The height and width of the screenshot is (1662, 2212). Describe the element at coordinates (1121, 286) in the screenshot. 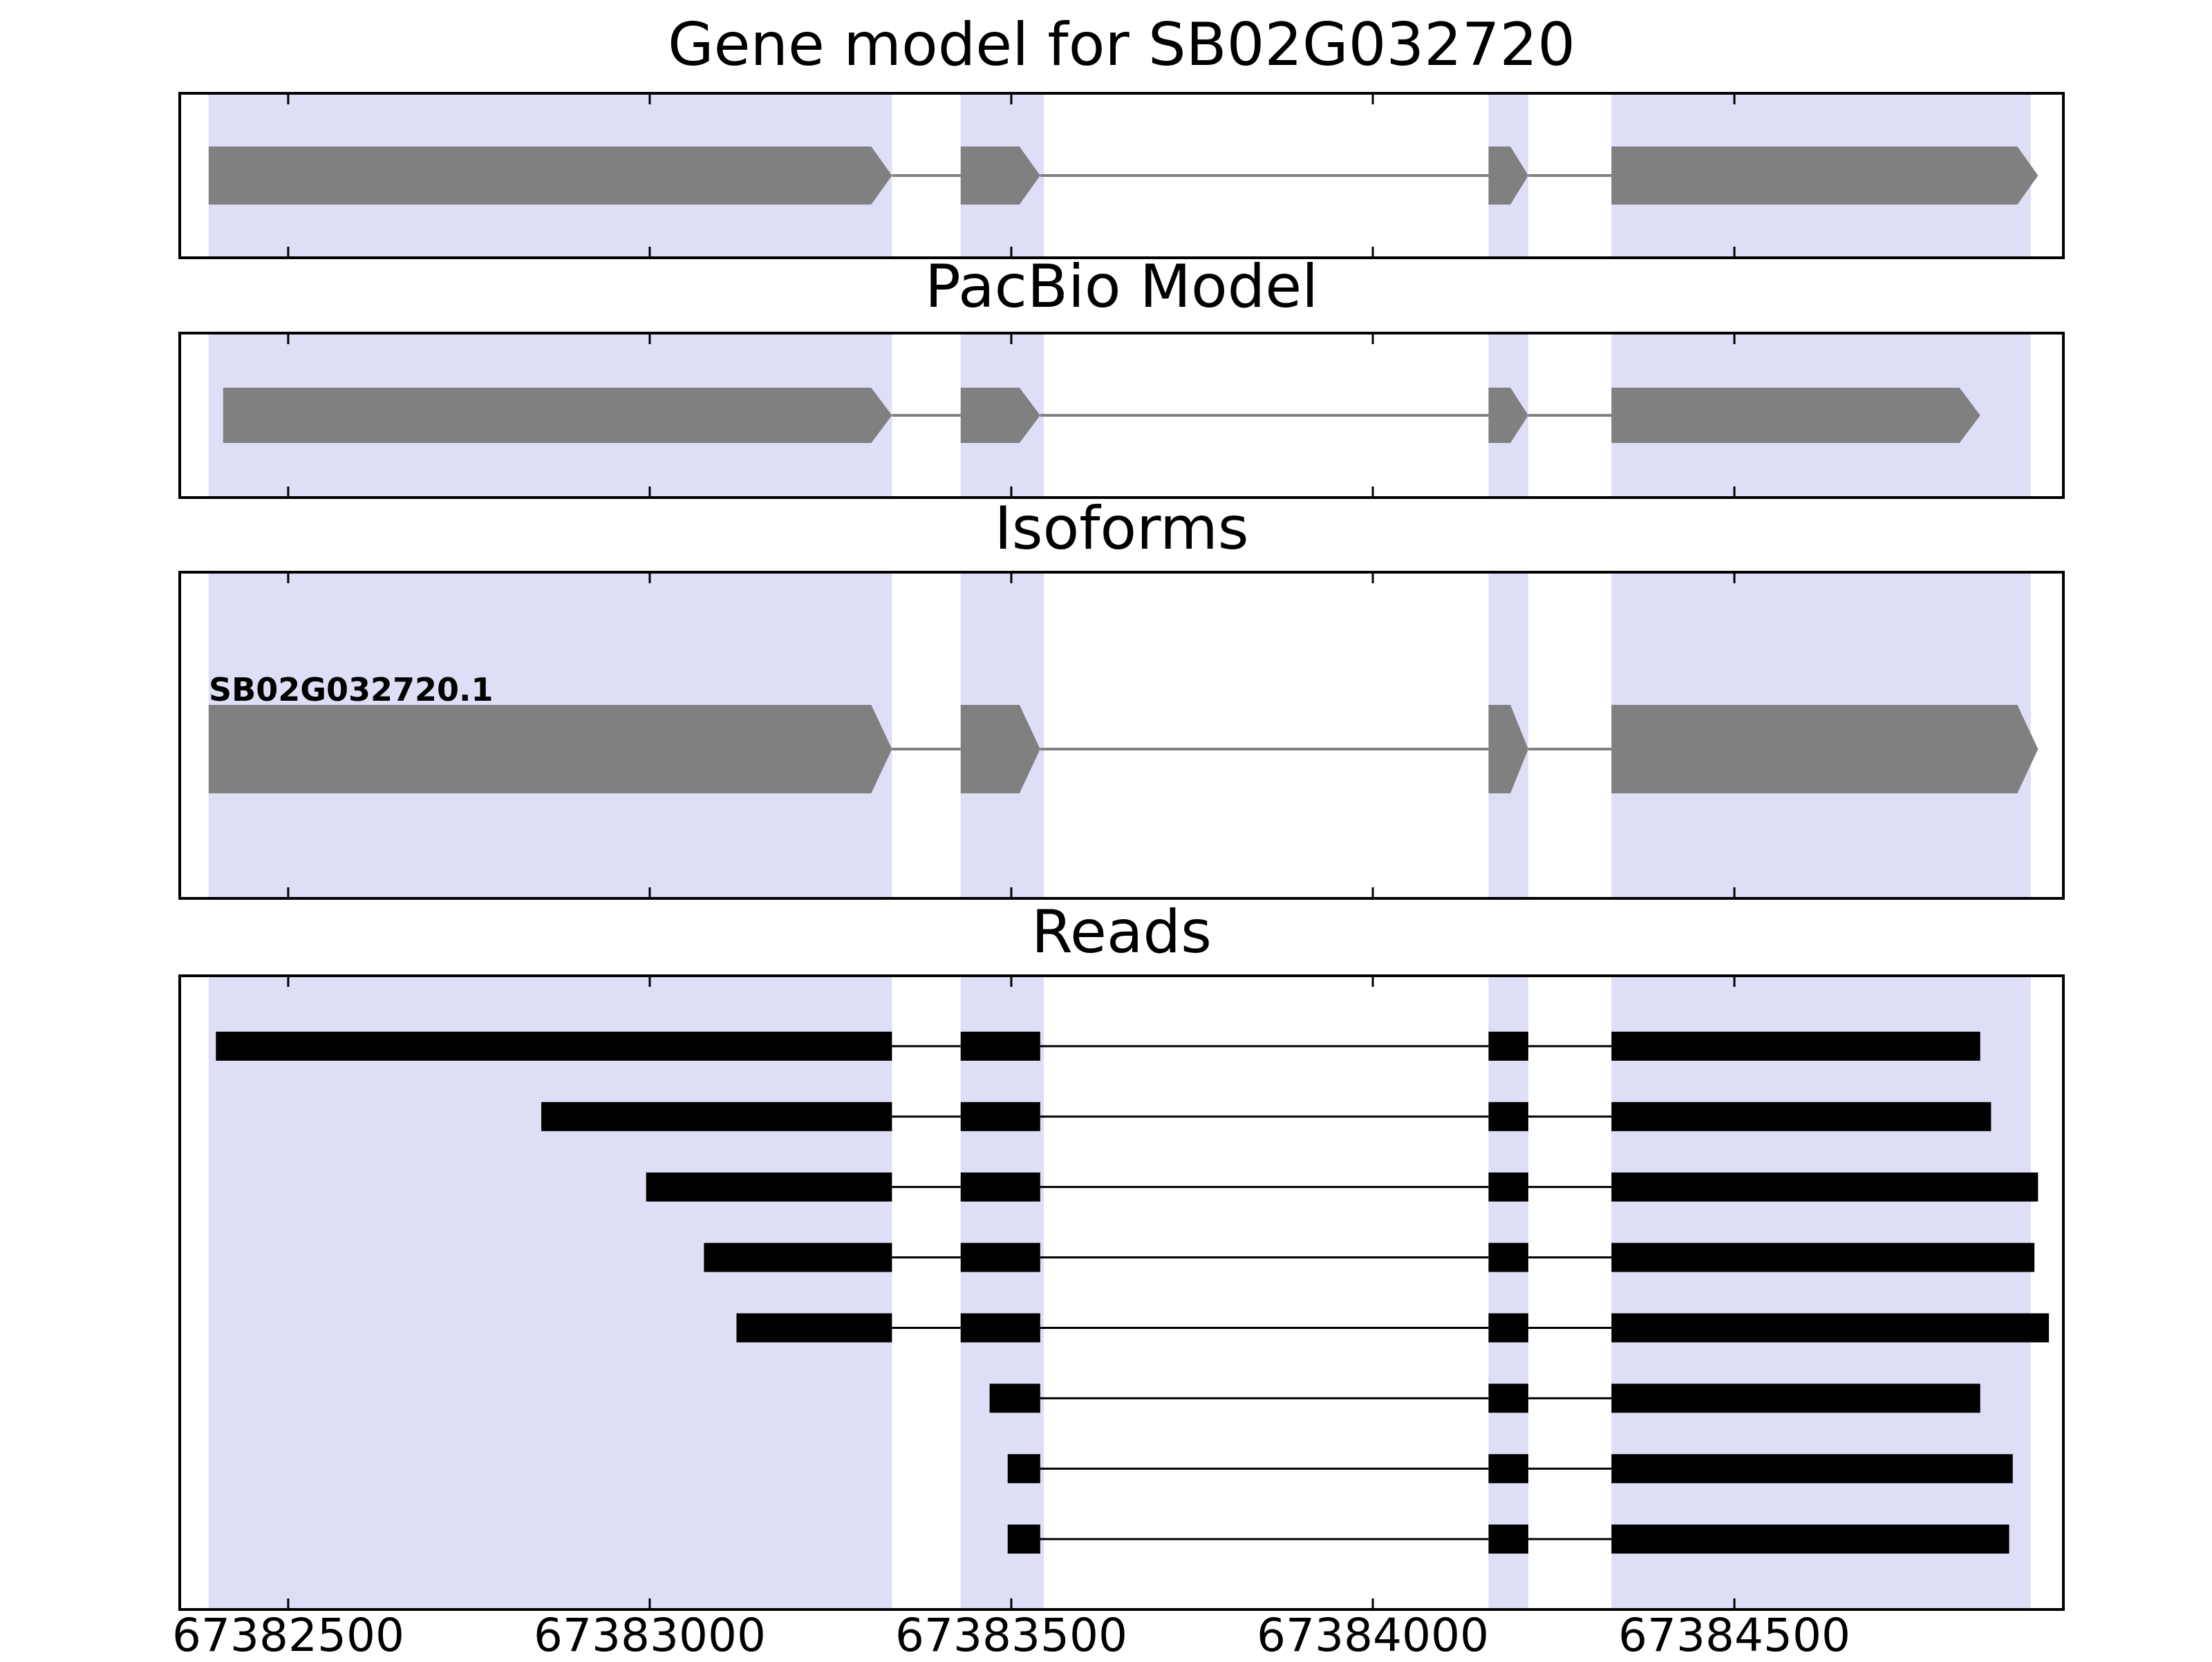

I see `panel-title-pacbio-model: PacBio Model` at that location.